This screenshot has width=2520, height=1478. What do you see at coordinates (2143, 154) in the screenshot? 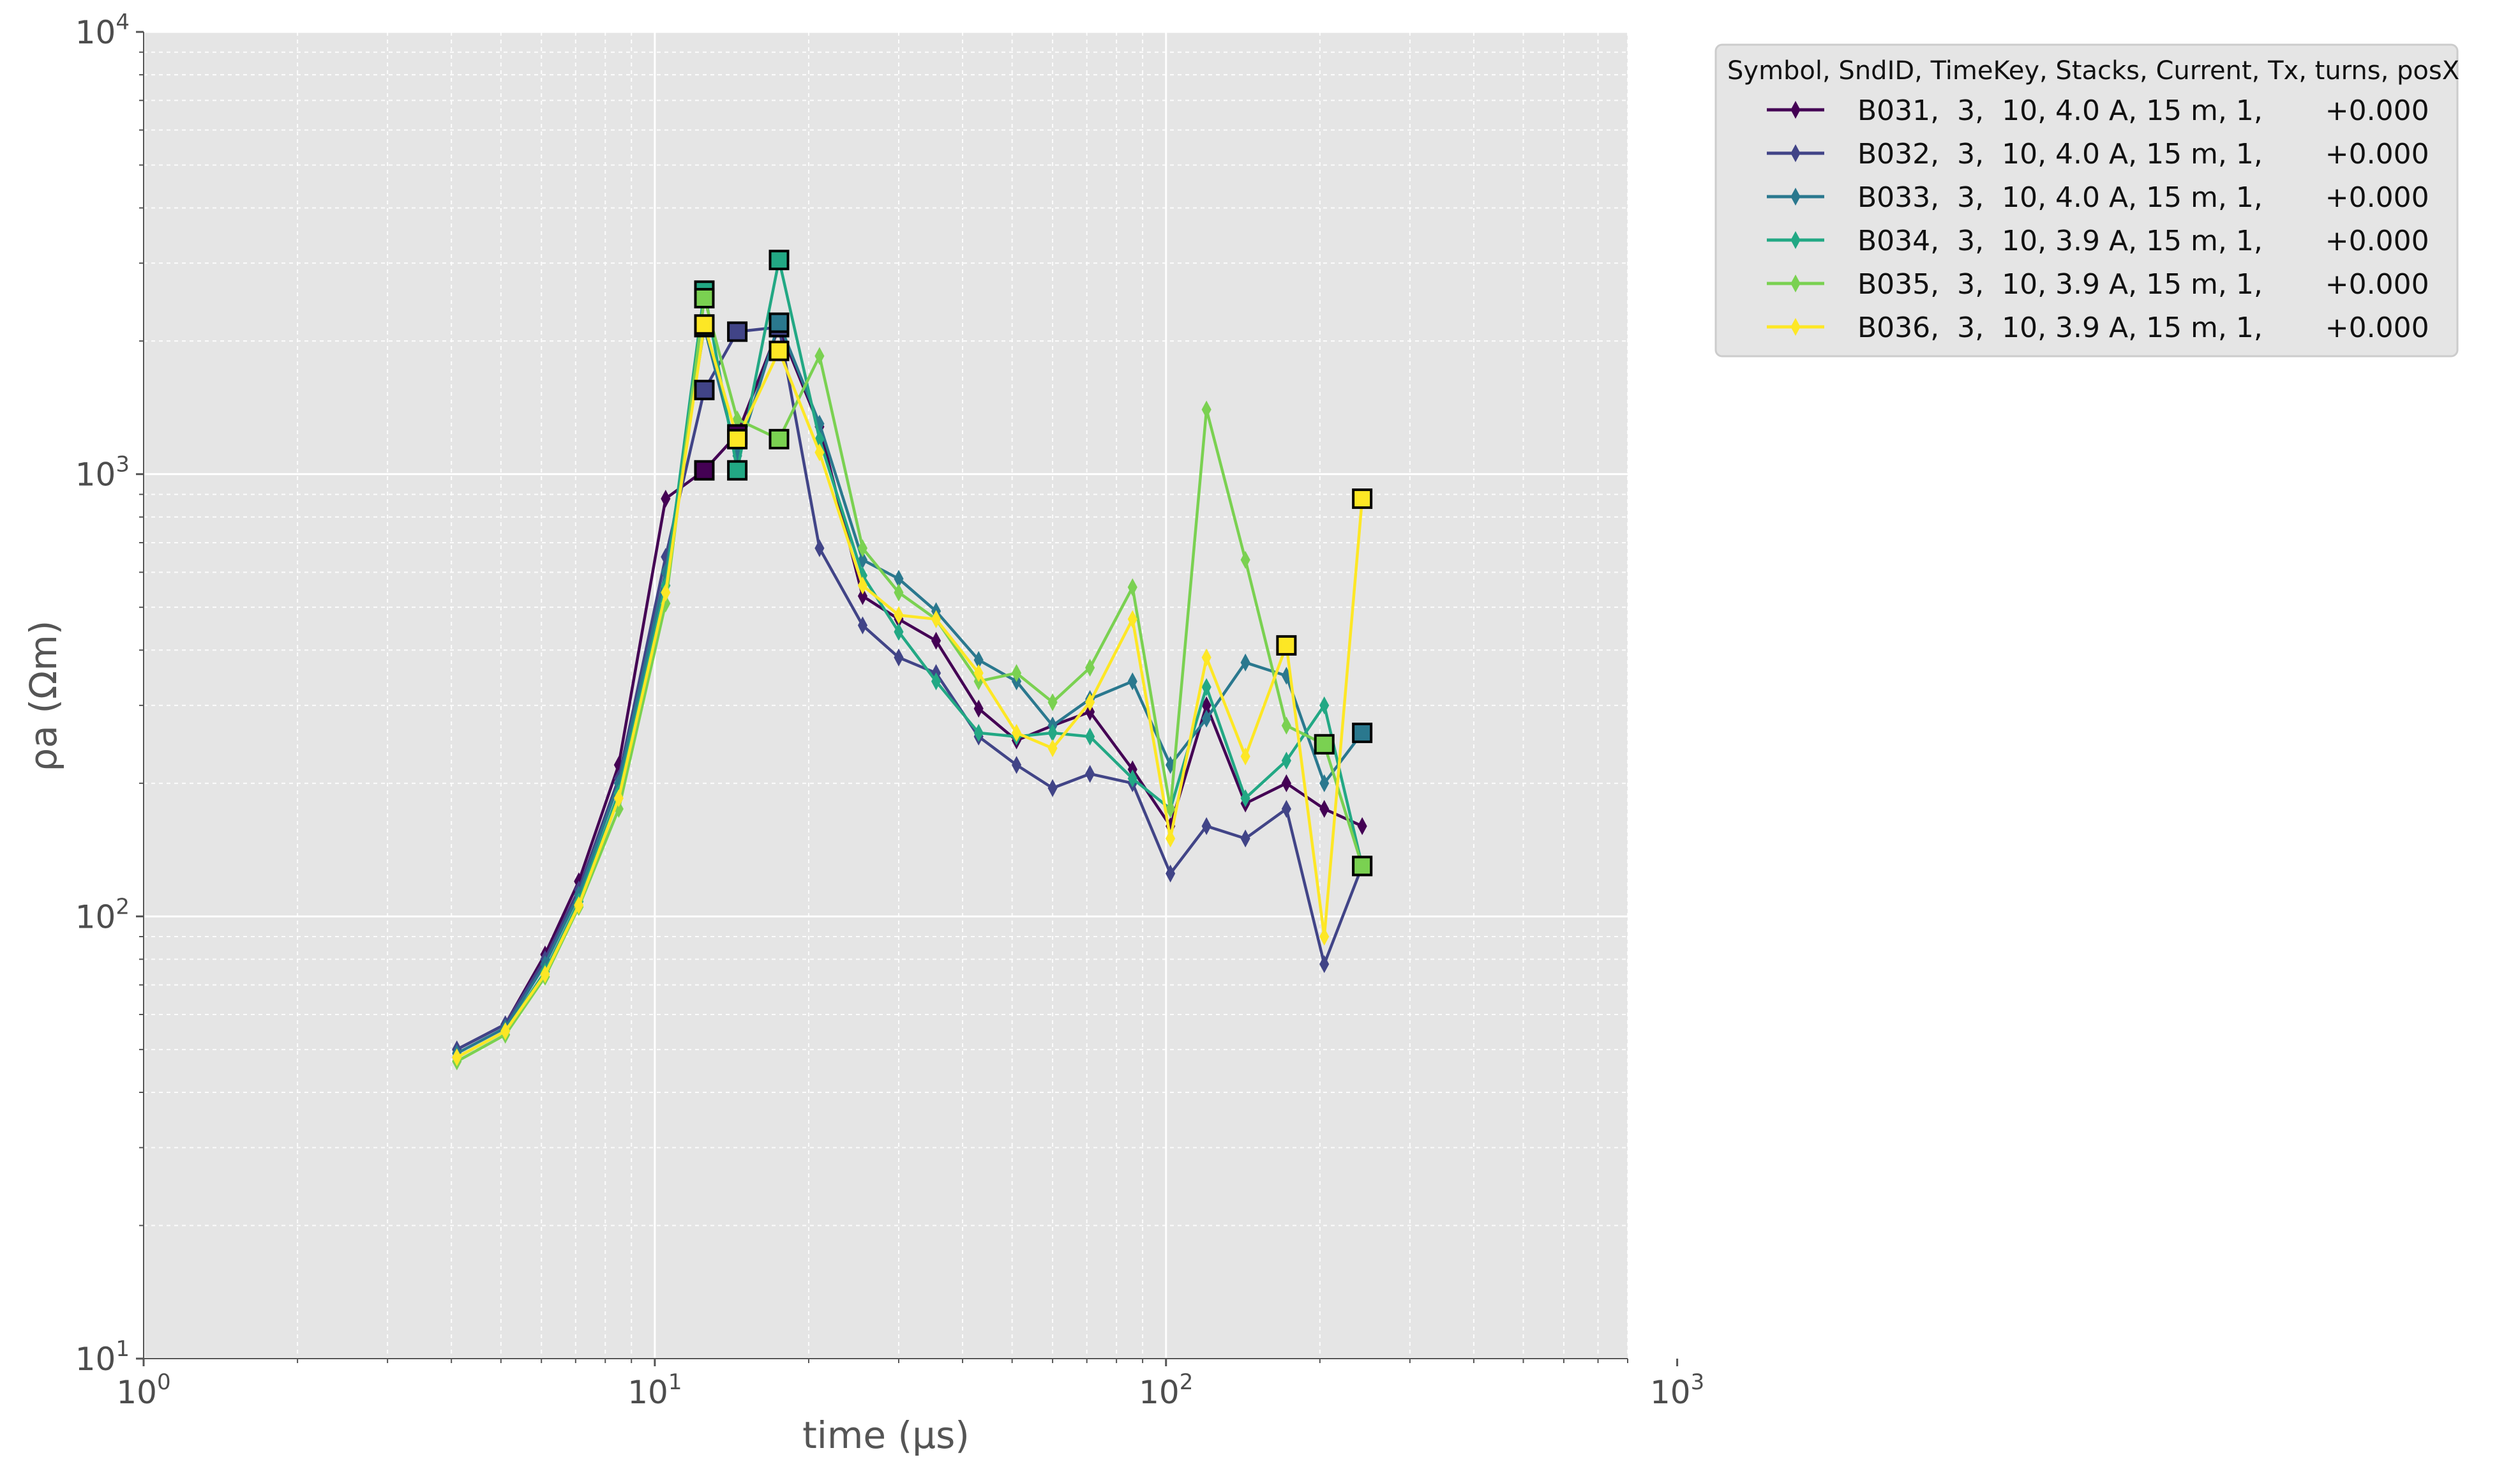
I see `legend-label: B032, 3, 10, 4.0 A, 15 m, 1, +0.000` at bounding box center [2143, 154].